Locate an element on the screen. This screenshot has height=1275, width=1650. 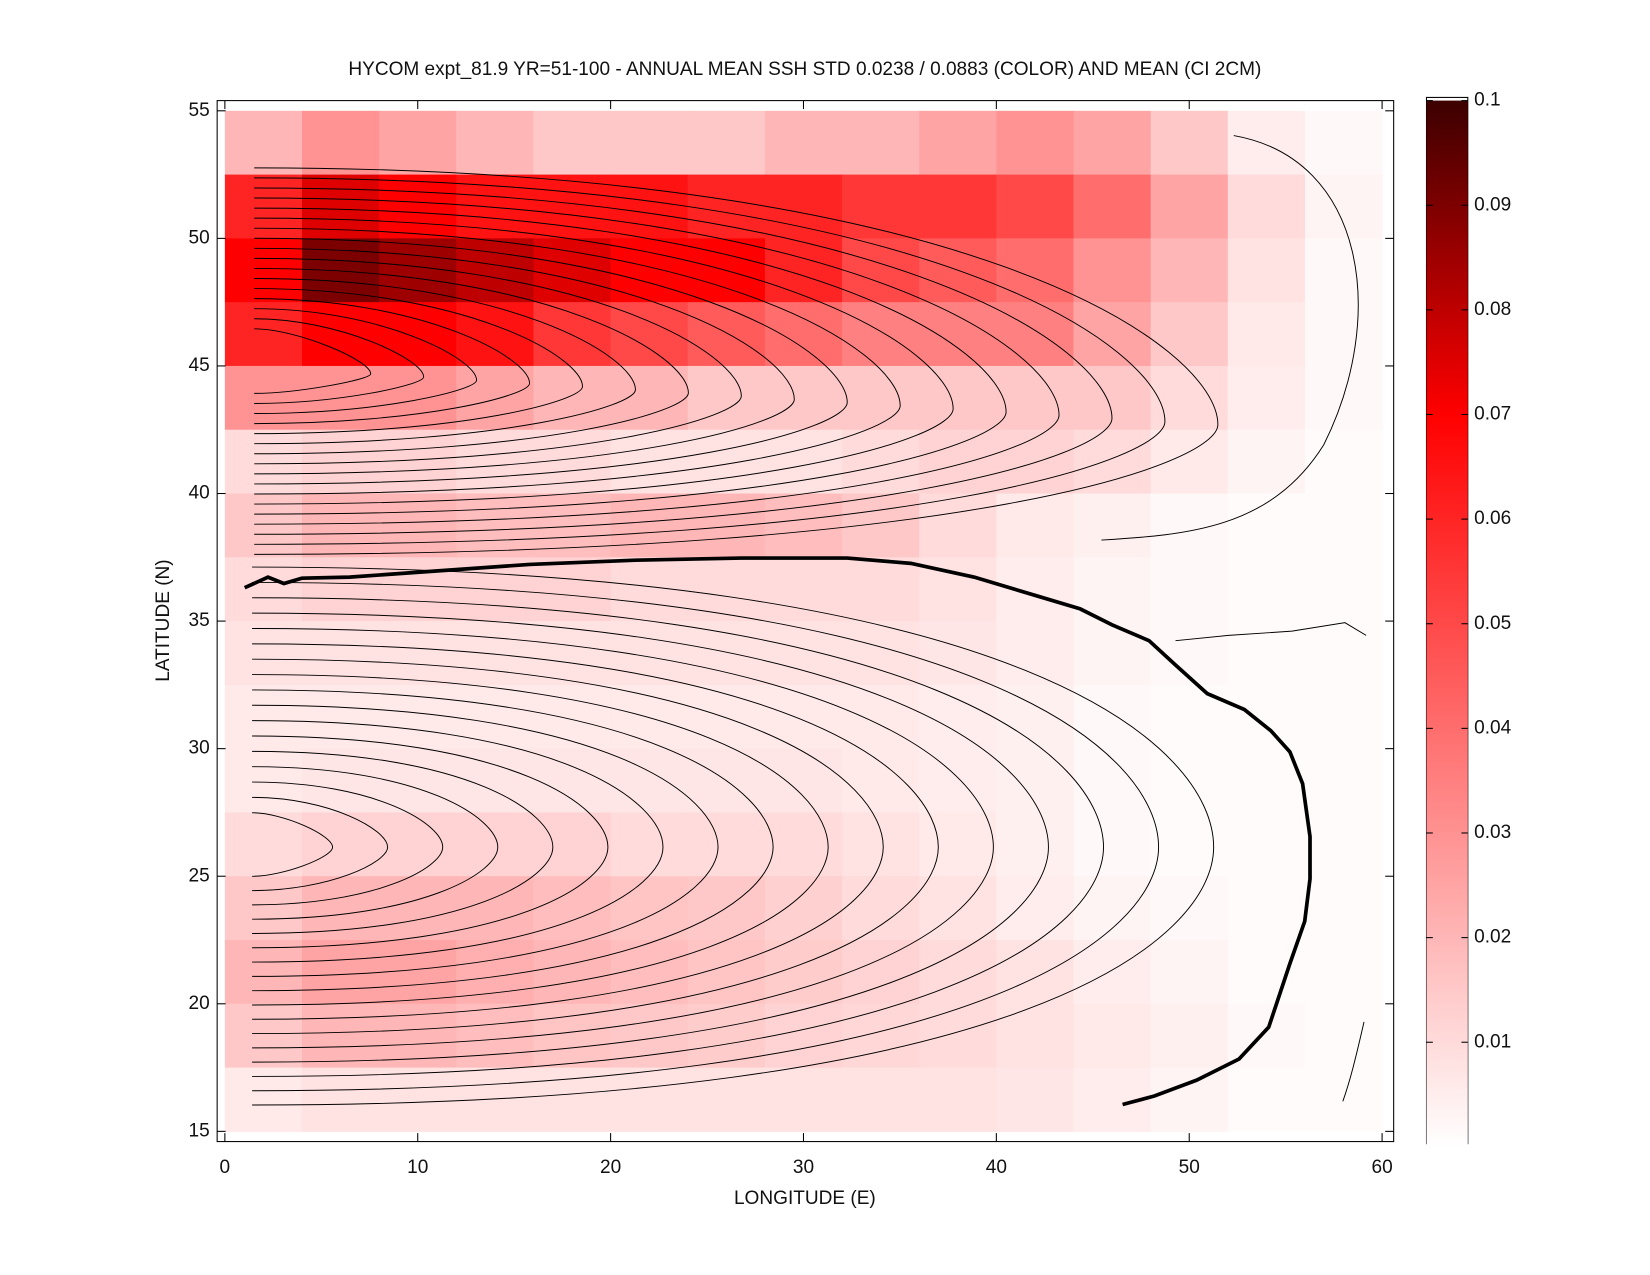
colorbar-tick-label: 0.1 is located at coordinates (1487, 100).